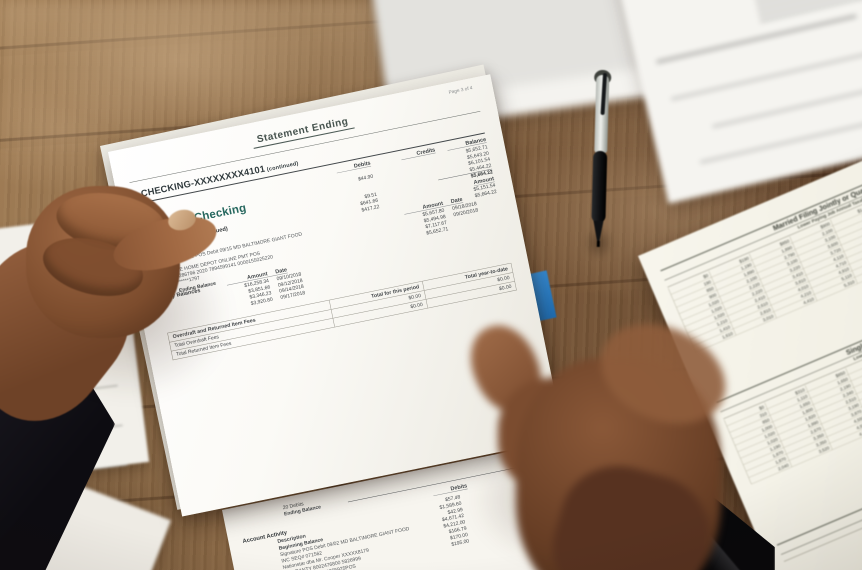 The image size is (862, 570). Describe the element at coordinates (450, 489) in the screenshot. I see `lower-debits-header: Debits` at that location.